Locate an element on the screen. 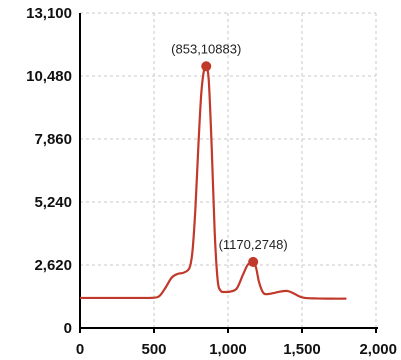  x-tick-label: 500 is located at coordinates (153, 349).